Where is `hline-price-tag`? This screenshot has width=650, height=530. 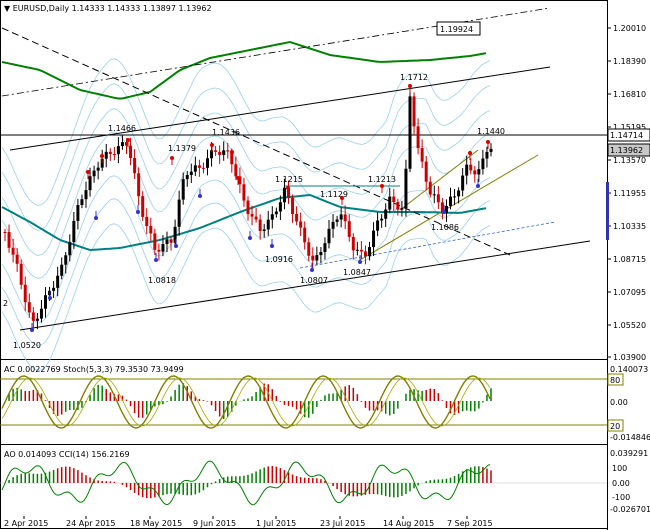
hline-price-tag is located at coordinates (628, 135).